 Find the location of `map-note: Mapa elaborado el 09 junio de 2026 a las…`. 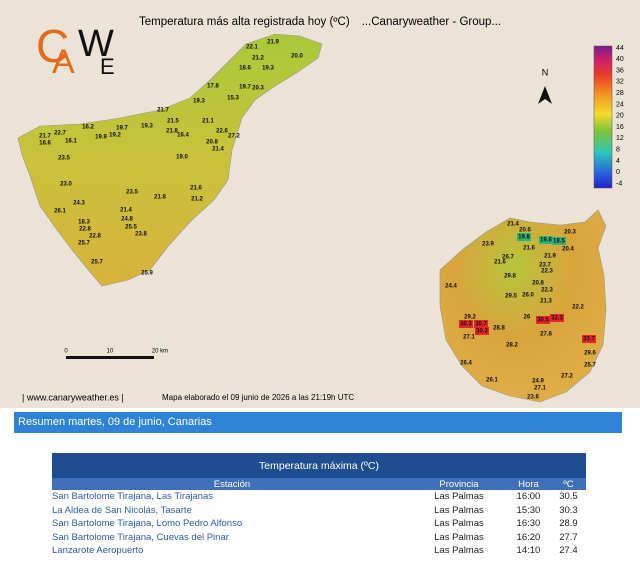

map-note: Mapa elaborado el 09 junio de 2026 a las… is located at coordinates (258, 397).